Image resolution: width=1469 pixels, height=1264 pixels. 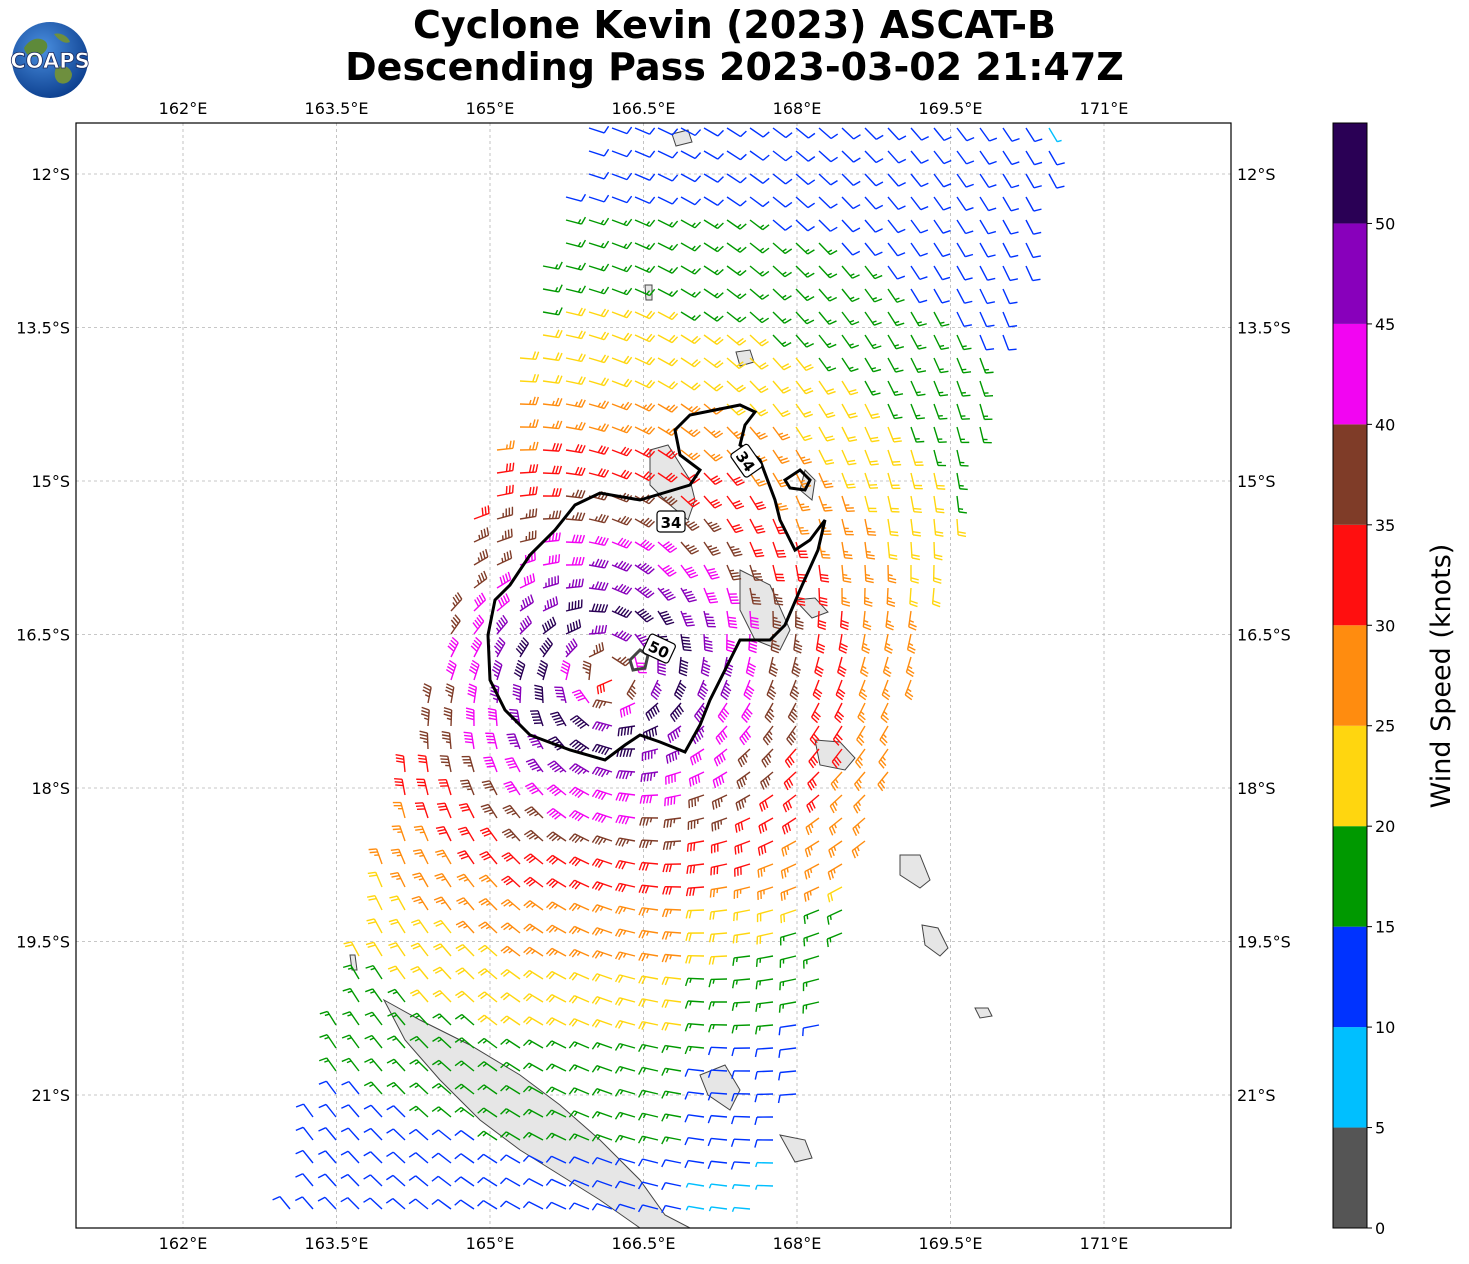 I want to click on wind-contours, so click(x=656, y=582).